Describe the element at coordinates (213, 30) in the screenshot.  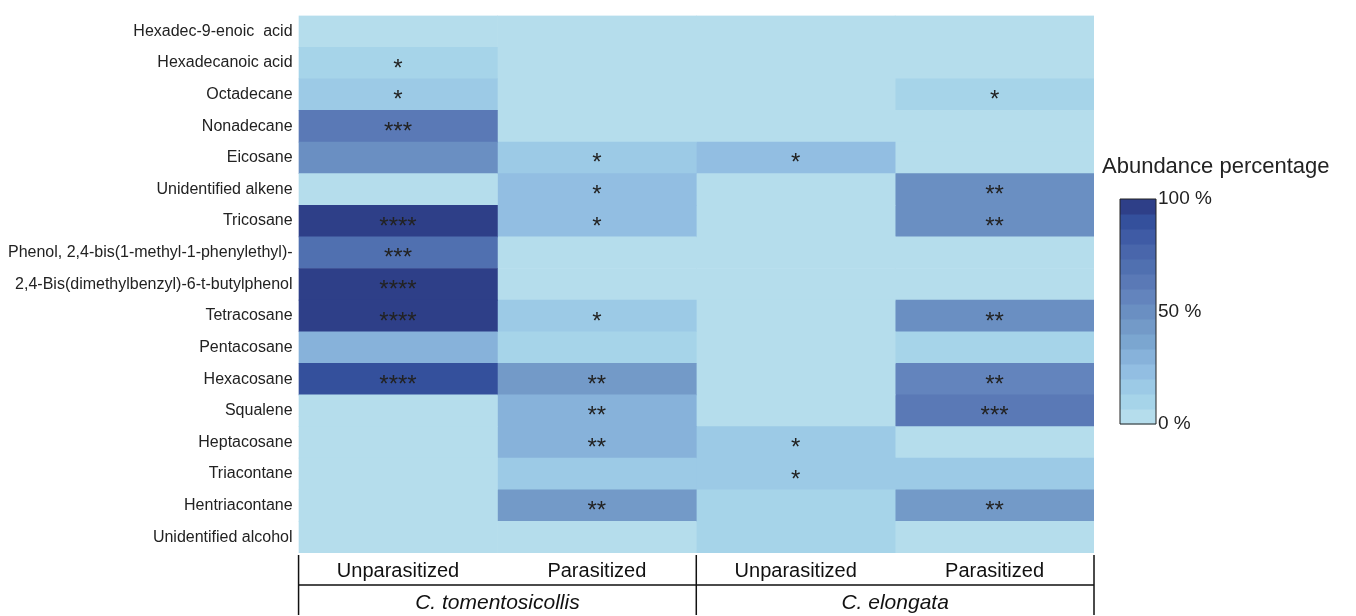
I see `y-tick-label: Hexadec-9-enoic acid` at that location.